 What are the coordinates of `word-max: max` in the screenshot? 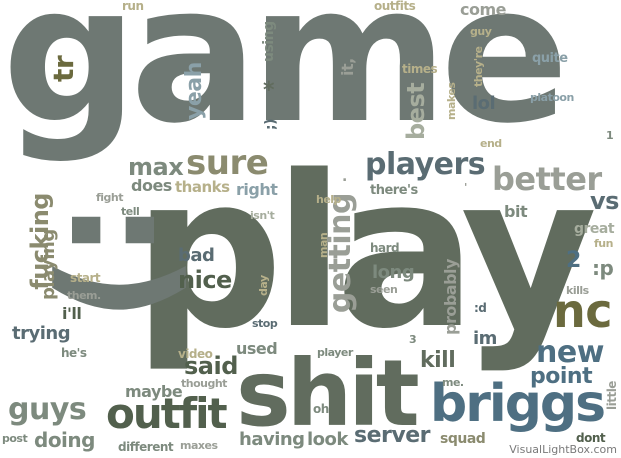 It's located at (156, 167).